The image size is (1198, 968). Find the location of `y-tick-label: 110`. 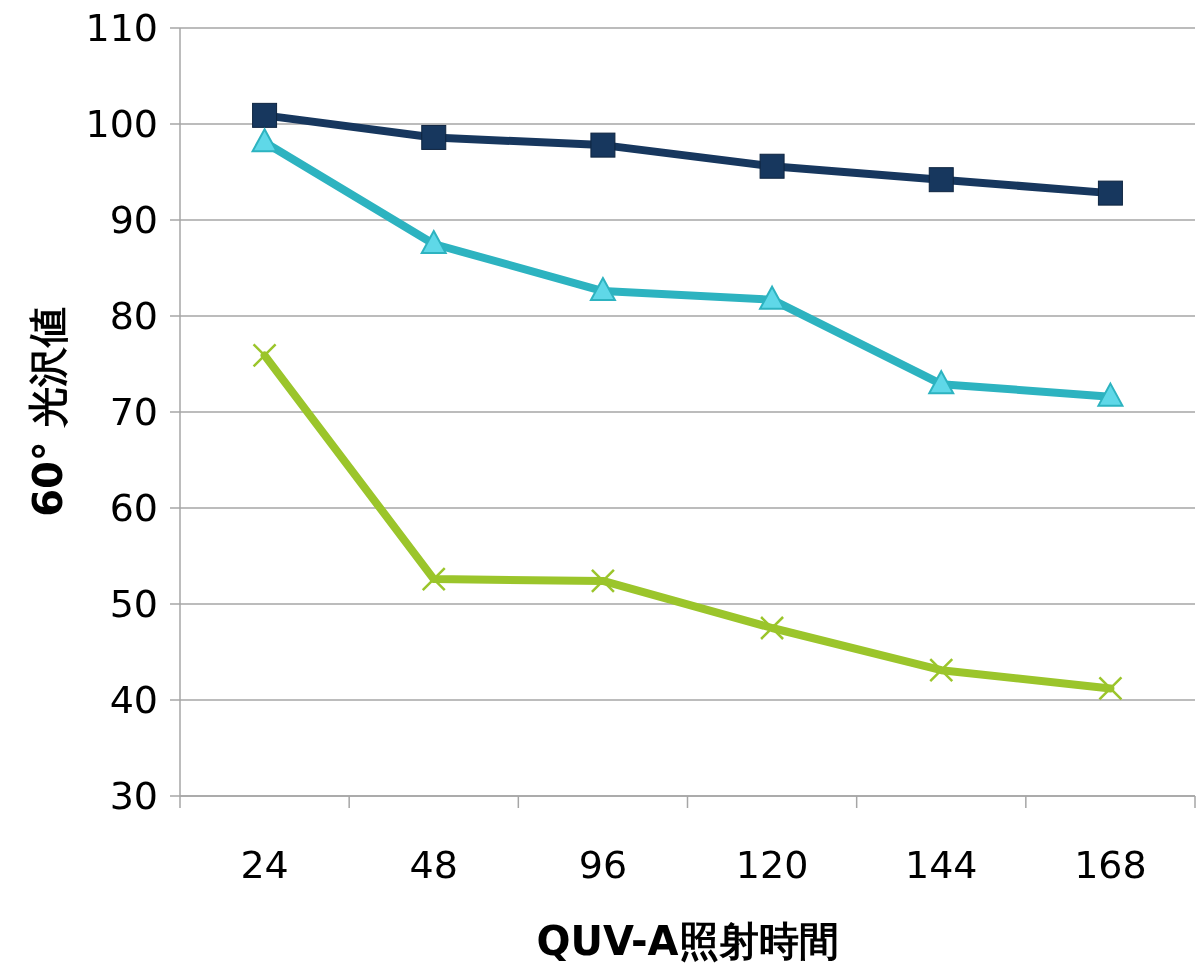

y-tick-label: 110 is located at coordinates (121, 28).